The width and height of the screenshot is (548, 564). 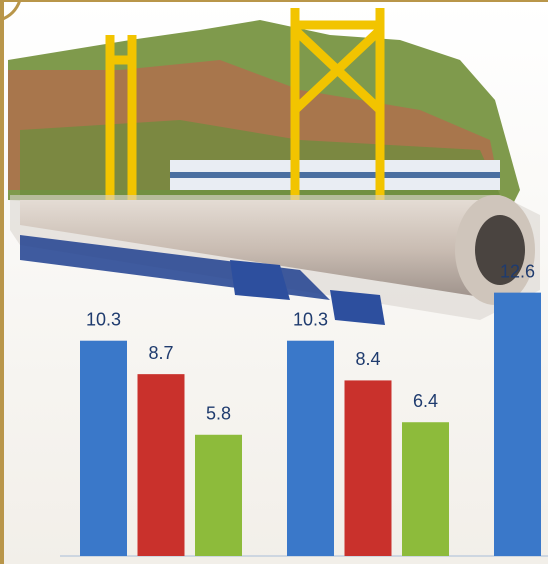 What do you see at coordinates (218, 414) in the screenshot?
I see `value-label: 5.8` at bounding box center [218, 414].